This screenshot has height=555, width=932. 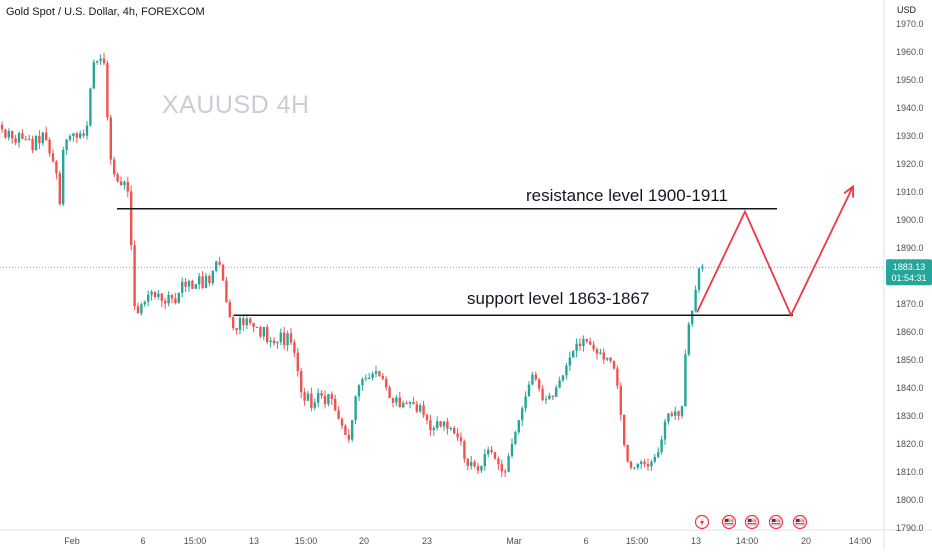 I want to click on price-projection, so click(x=775, y=251).